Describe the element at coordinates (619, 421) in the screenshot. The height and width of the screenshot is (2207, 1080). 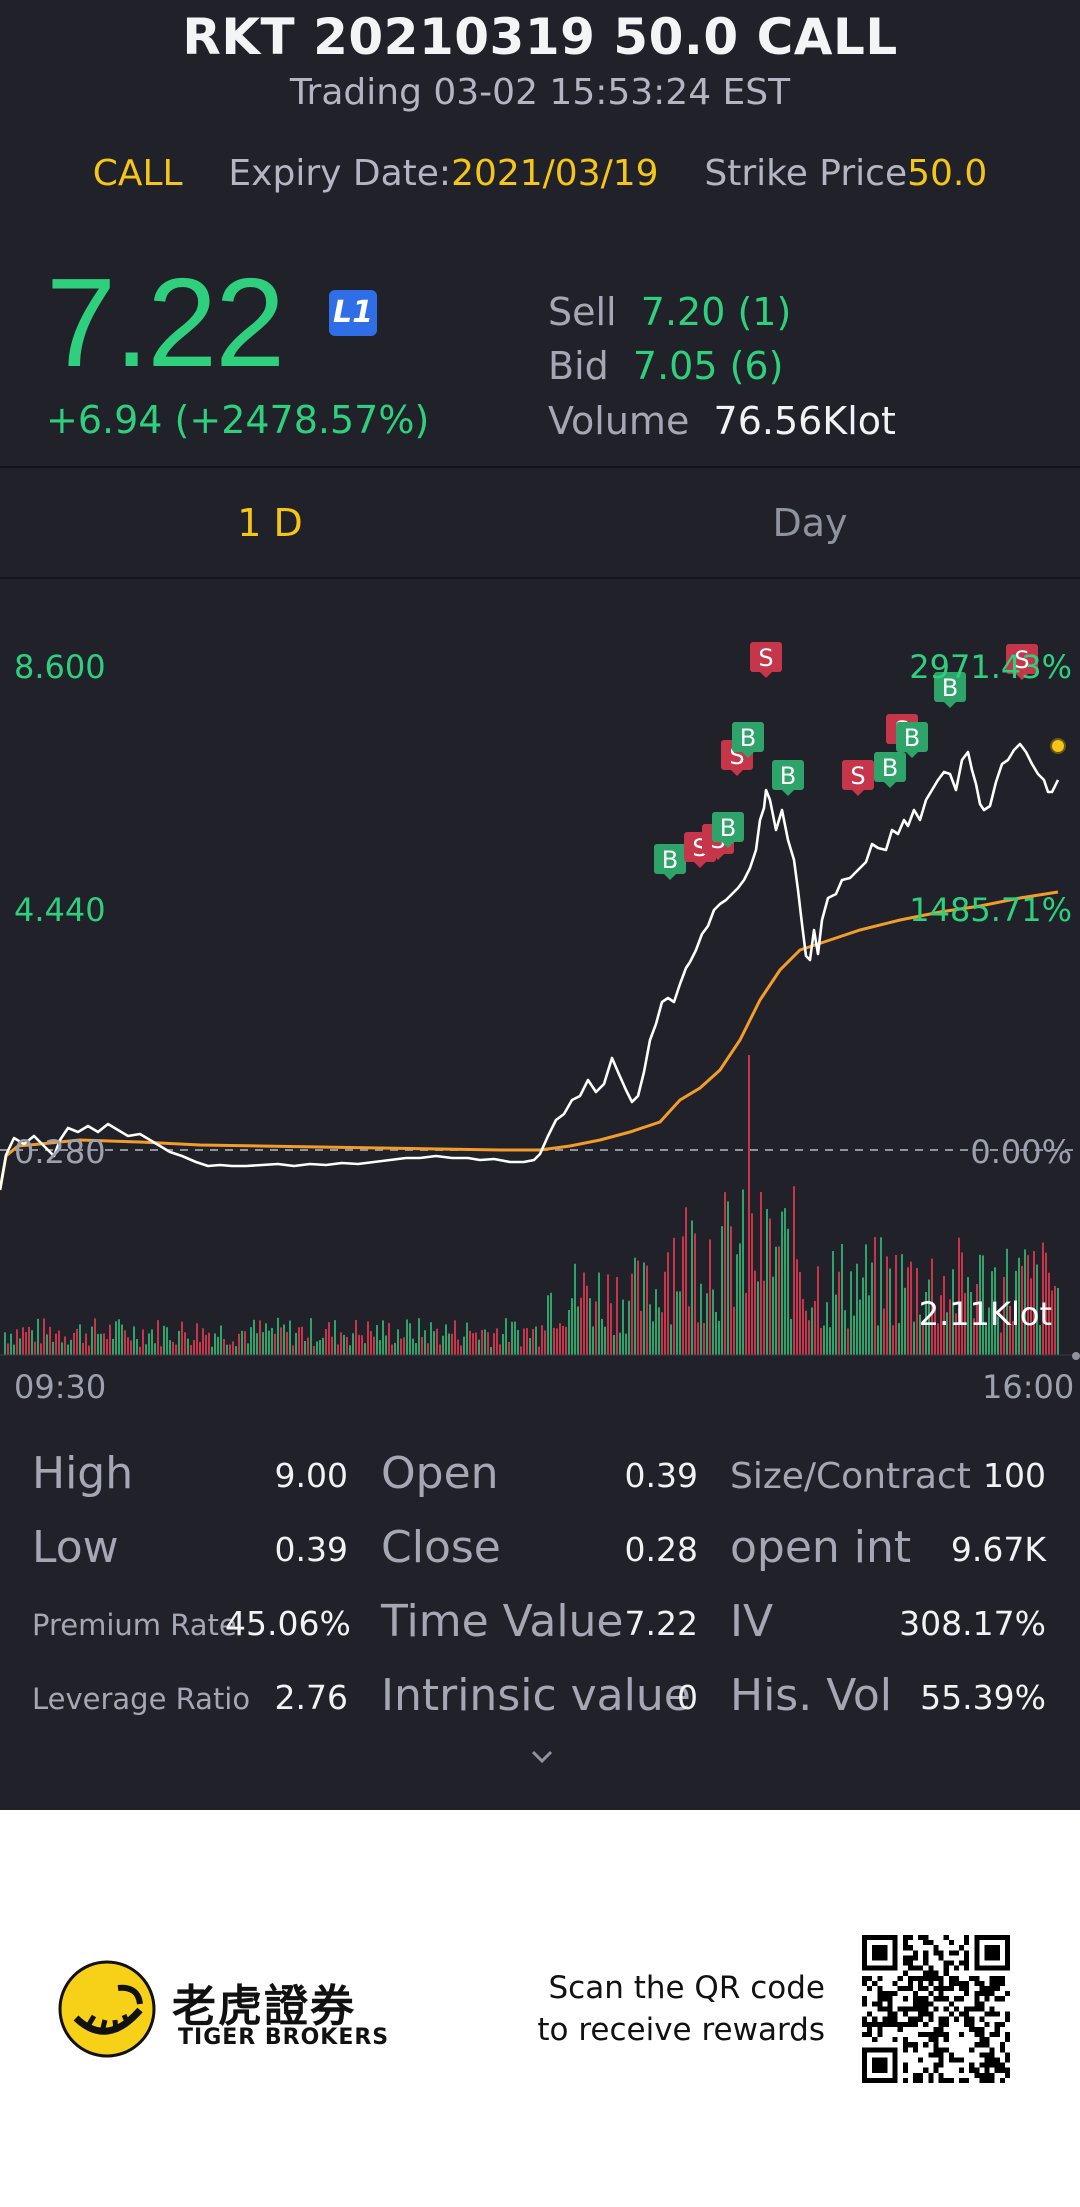
I see `volume-label: Volume` at that location.